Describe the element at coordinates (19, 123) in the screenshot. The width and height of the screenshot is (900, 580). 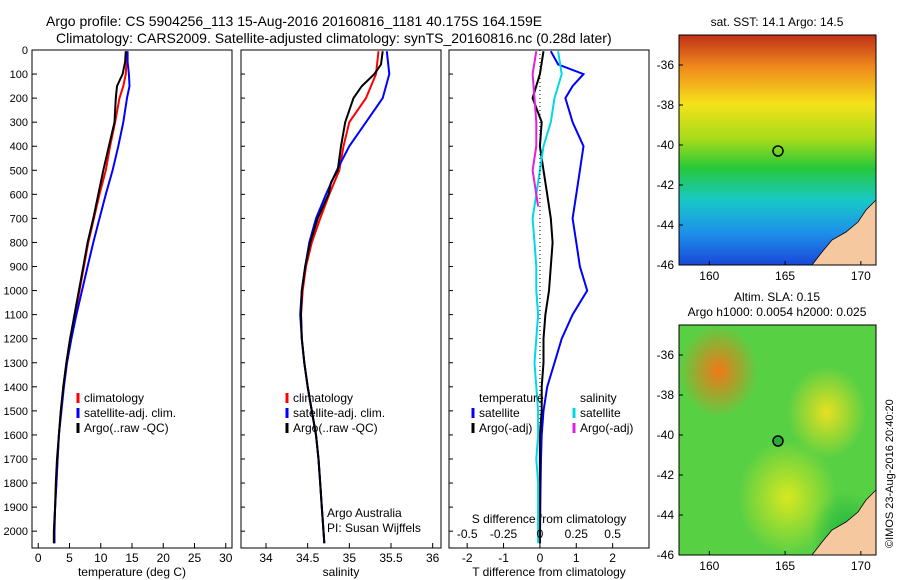
I see `temperature-ytick-label: 300` at that location.